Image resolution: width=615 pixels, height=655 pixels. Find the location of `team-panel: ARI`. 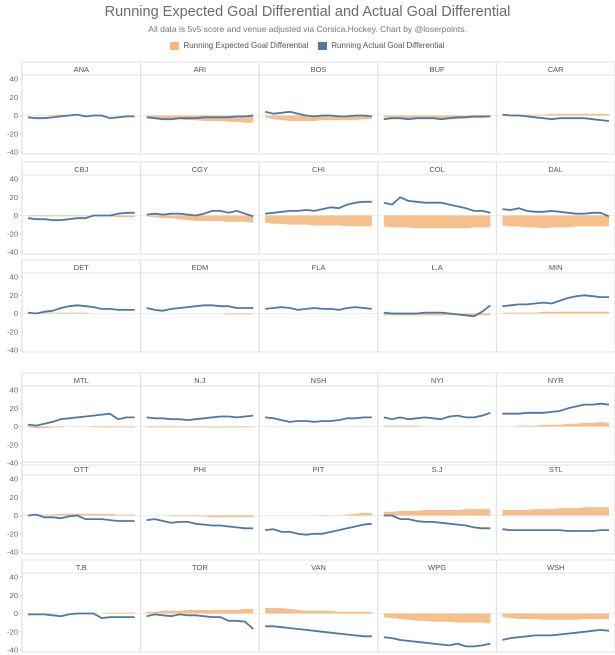

team-panel: ARI is located at coordinates (200, 108).